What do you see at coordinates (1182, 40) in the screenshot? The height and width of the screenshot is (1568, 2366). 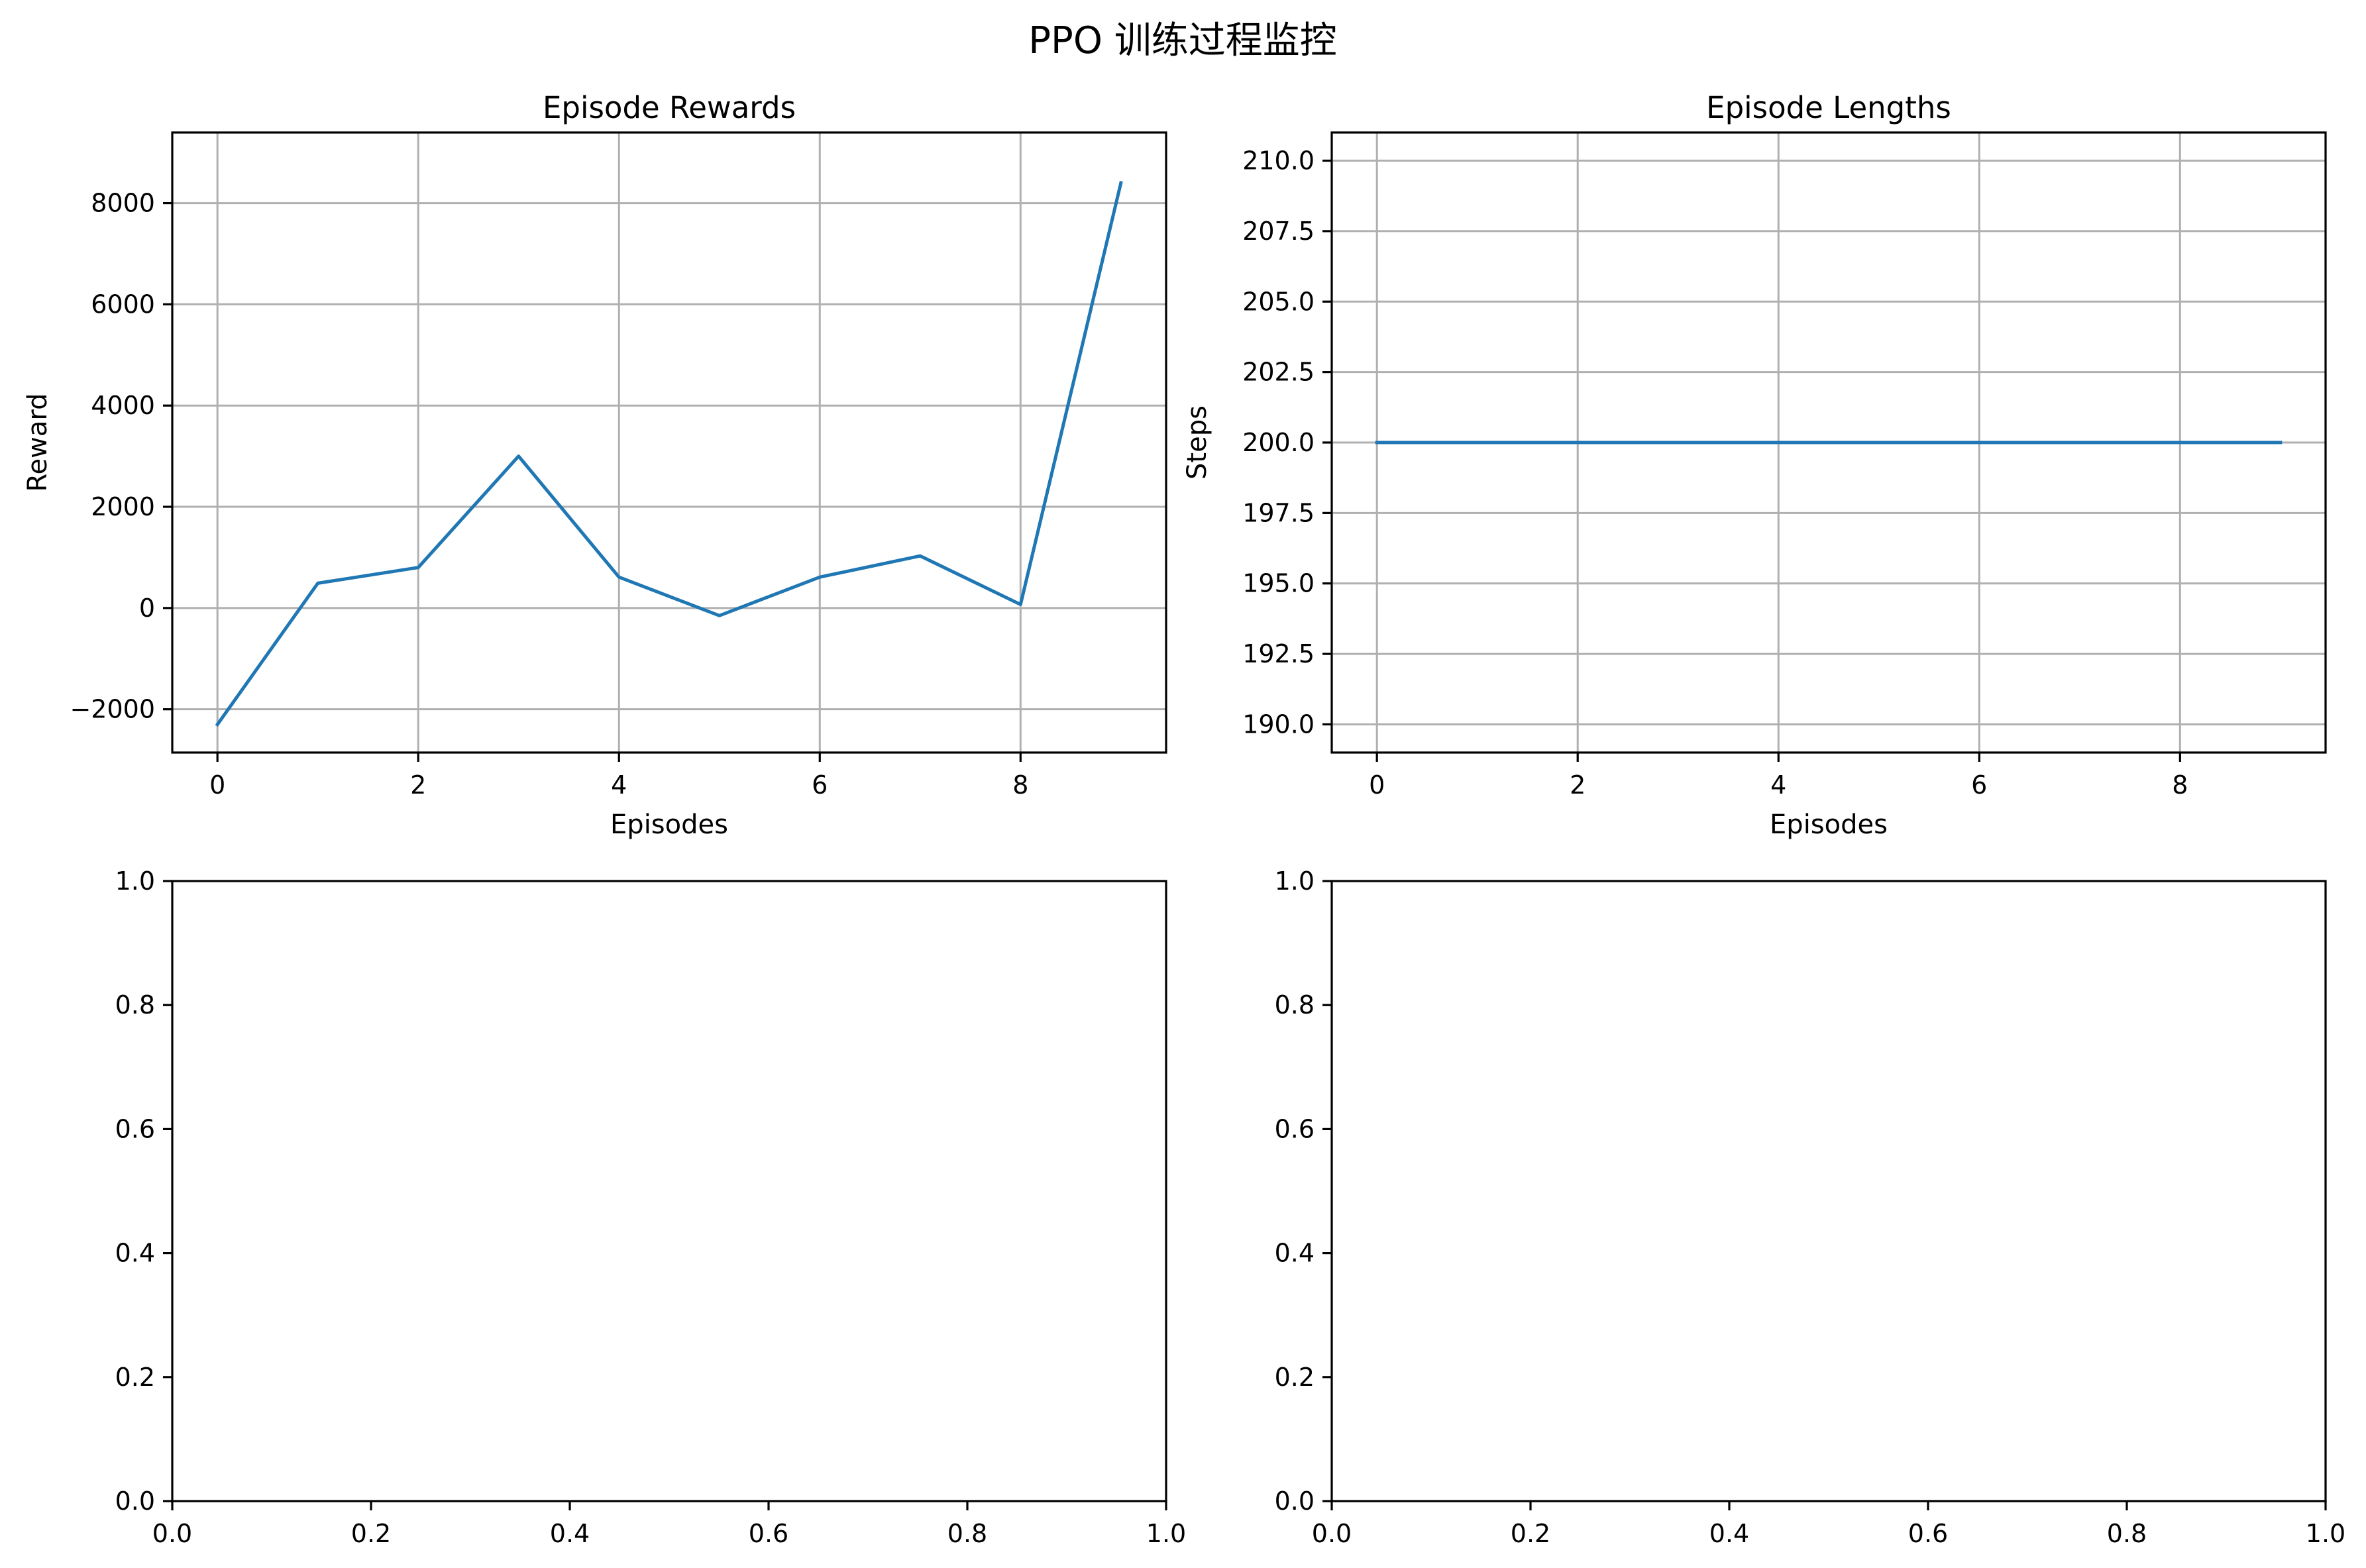 I see `figure-suptitle: PPO 训练过程监控` at bounding box center [1182, 40].